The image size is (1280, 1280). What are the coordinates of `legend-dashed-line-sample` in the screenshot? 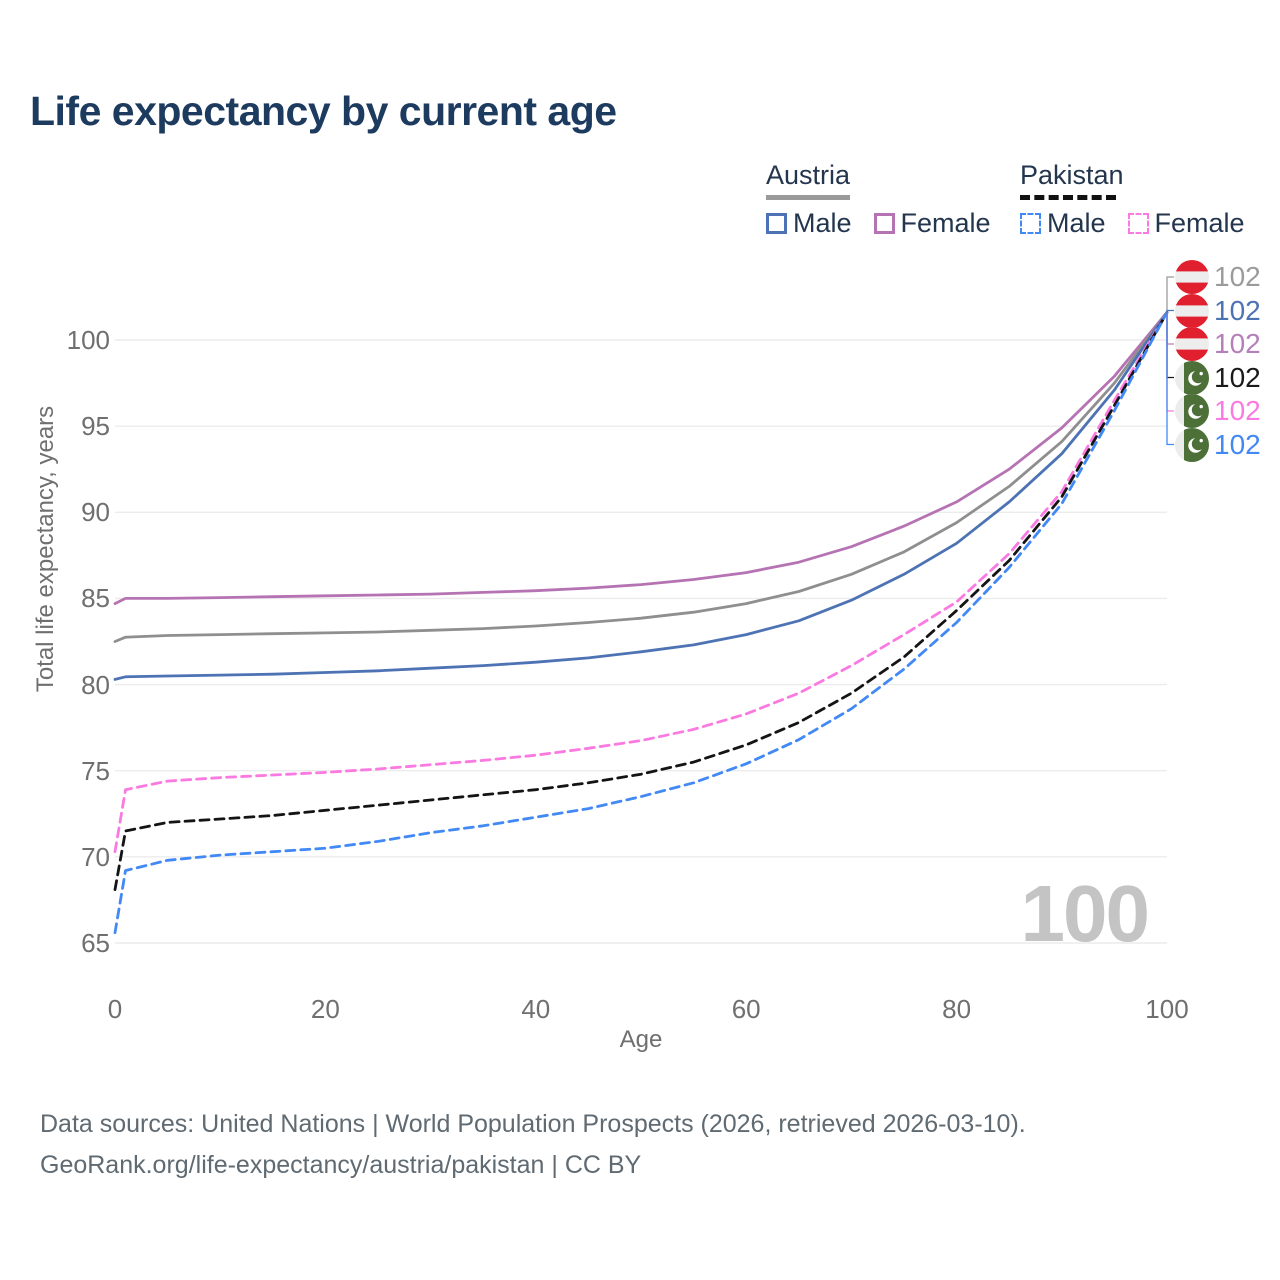 It's located at (1068, 197).